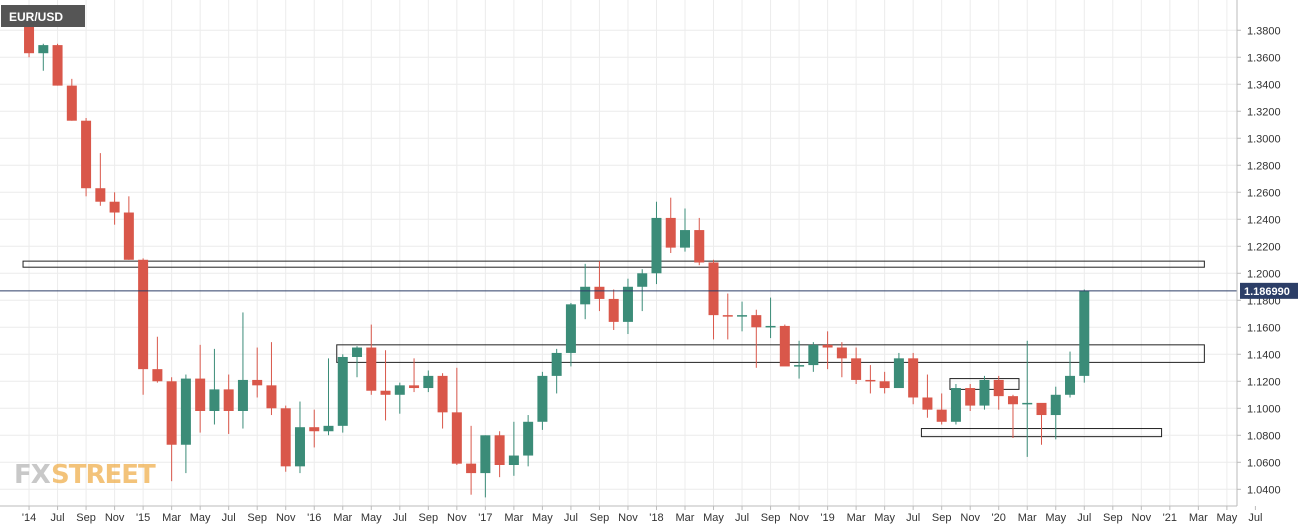  I want to click on y-tick-label: 1.3600, so click(1264, 58).